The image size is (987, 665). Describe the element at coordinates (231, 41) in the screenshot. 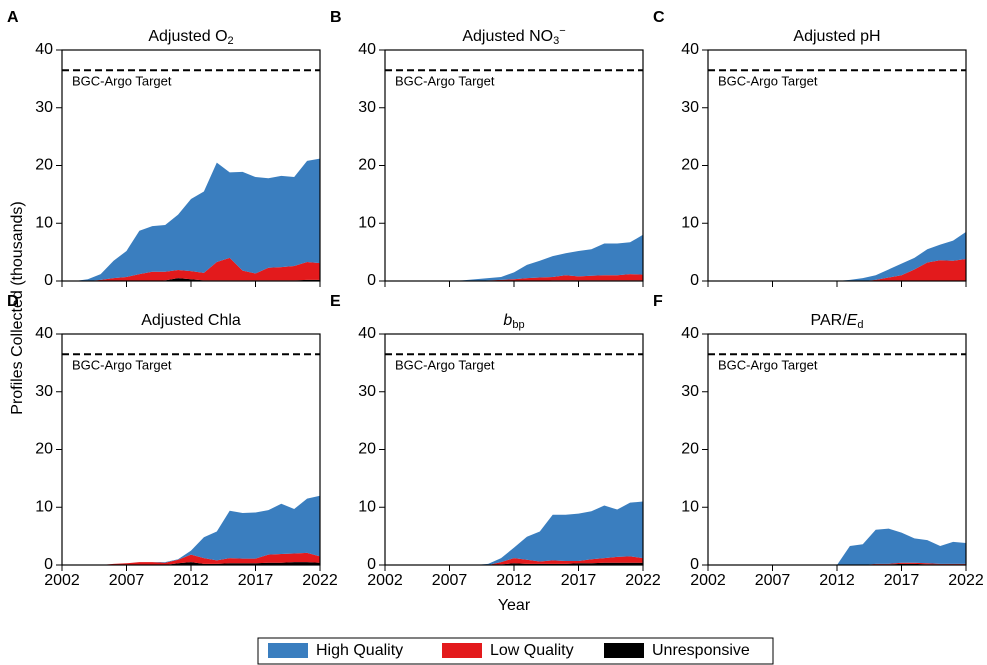

I see `title-part: 2` at that location.